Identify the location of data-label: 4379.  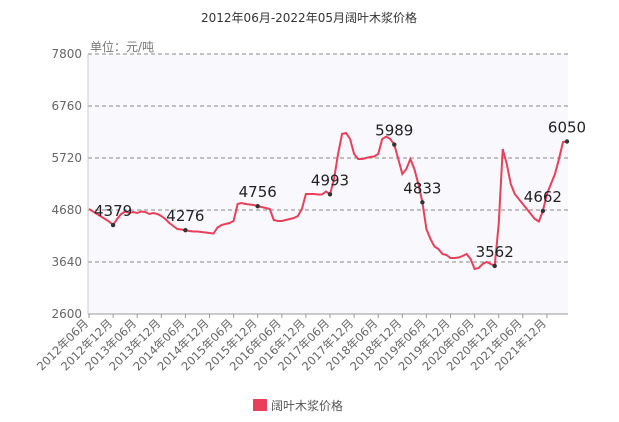
(113, 211).